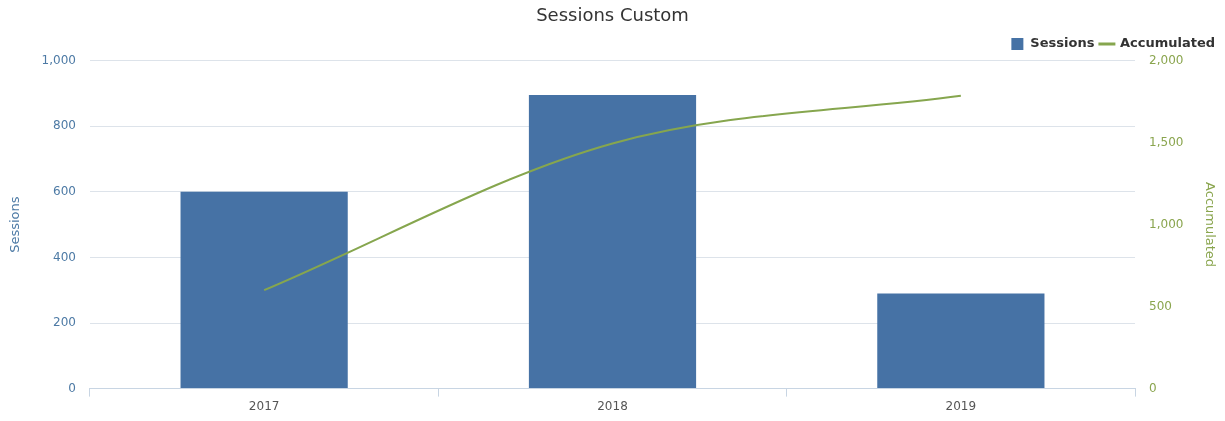 The width and height of the screenshot is (1225, 421). Describe the element at coordinates (1166, 141) in the screenshot. I see `y2-tick-label: 1,500` at that location.